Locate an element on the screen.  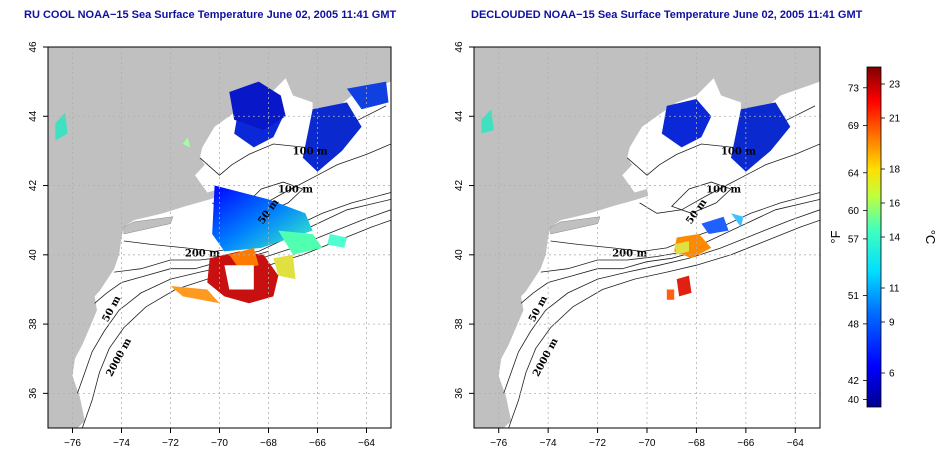
colorbar-c-label: 23 is located at coordinates (895, 85).